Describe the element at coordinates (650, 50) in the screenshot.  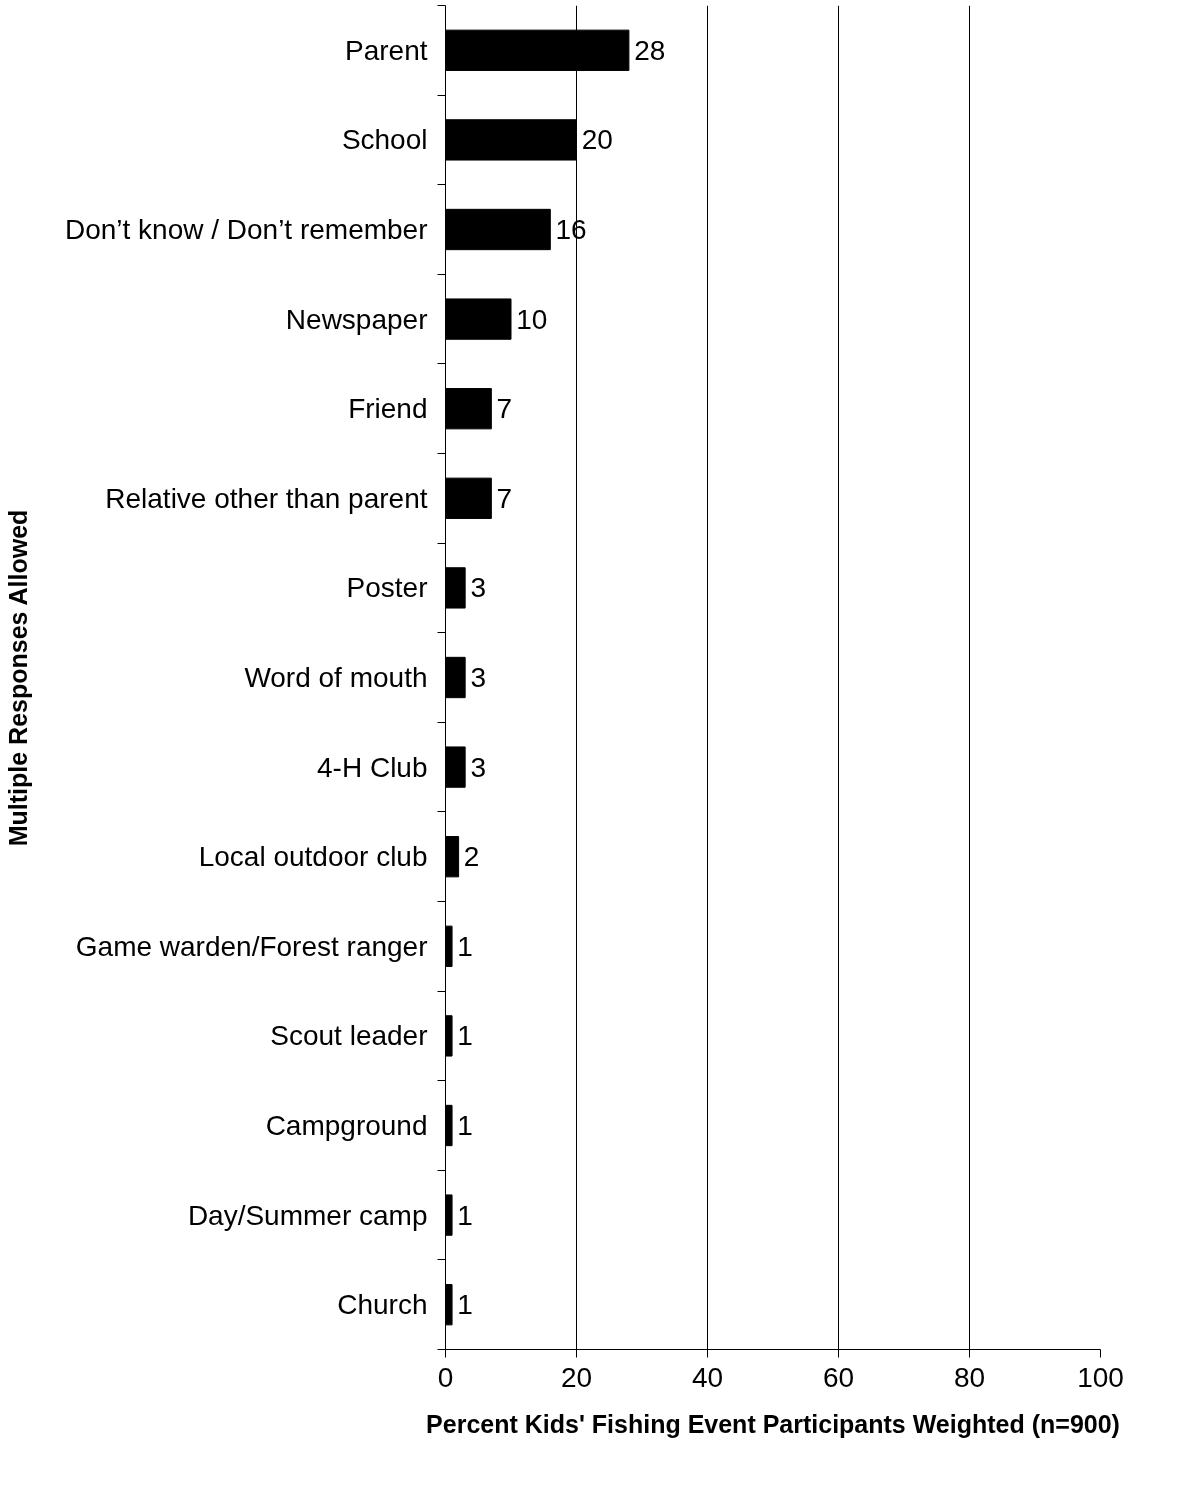
I see `data-label: 28` at that location.